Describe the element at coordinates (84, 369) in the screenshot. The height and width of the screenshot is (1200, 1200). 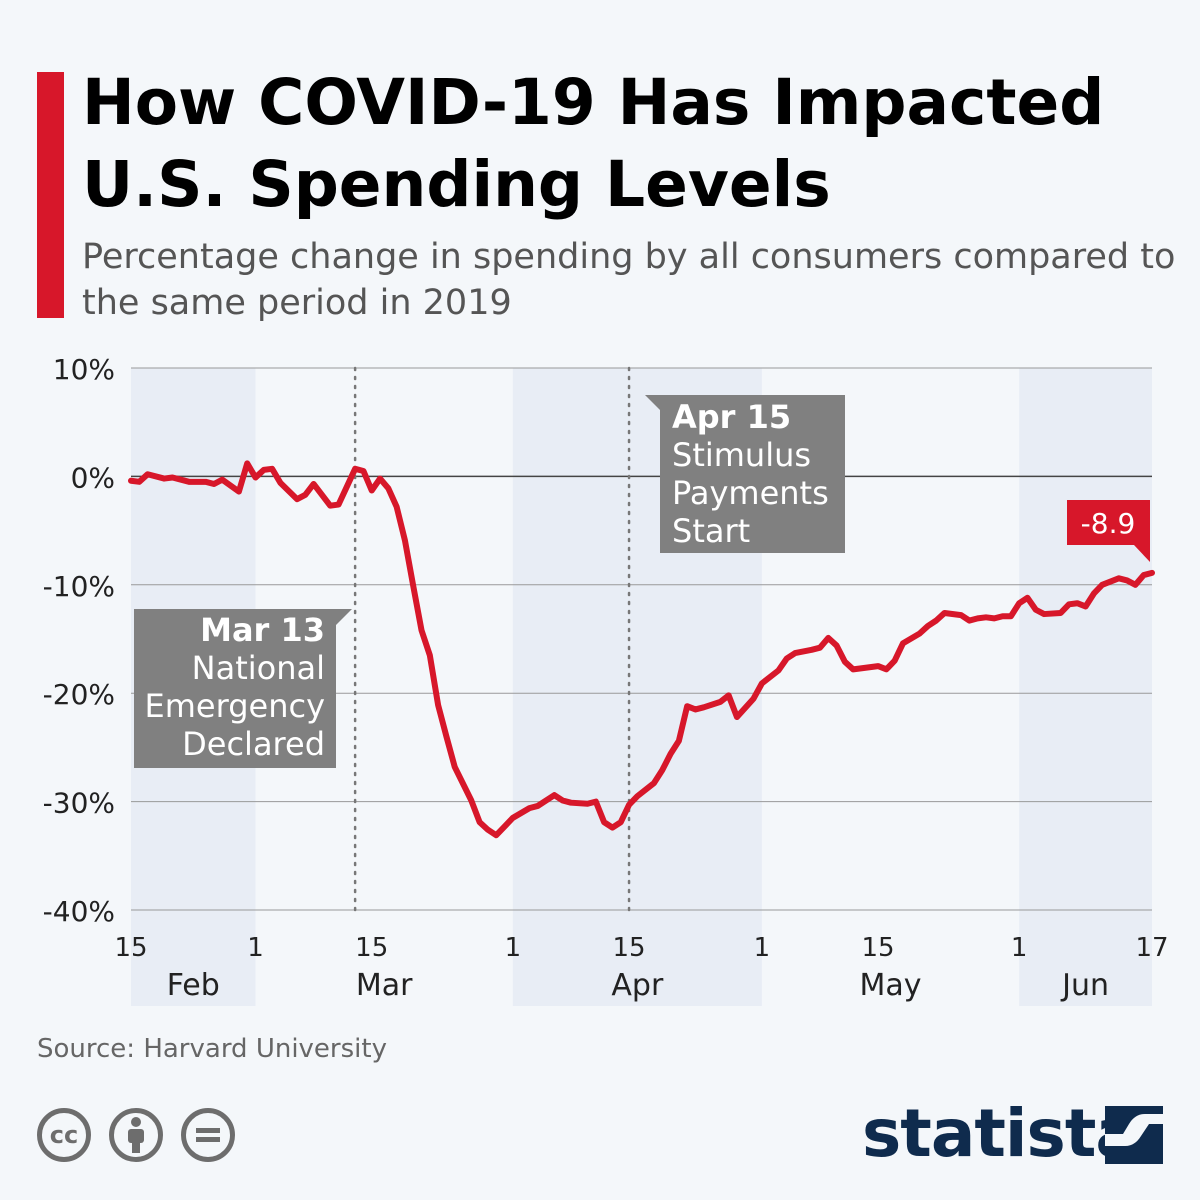
I see `y-tick-label: 10%` at that location.